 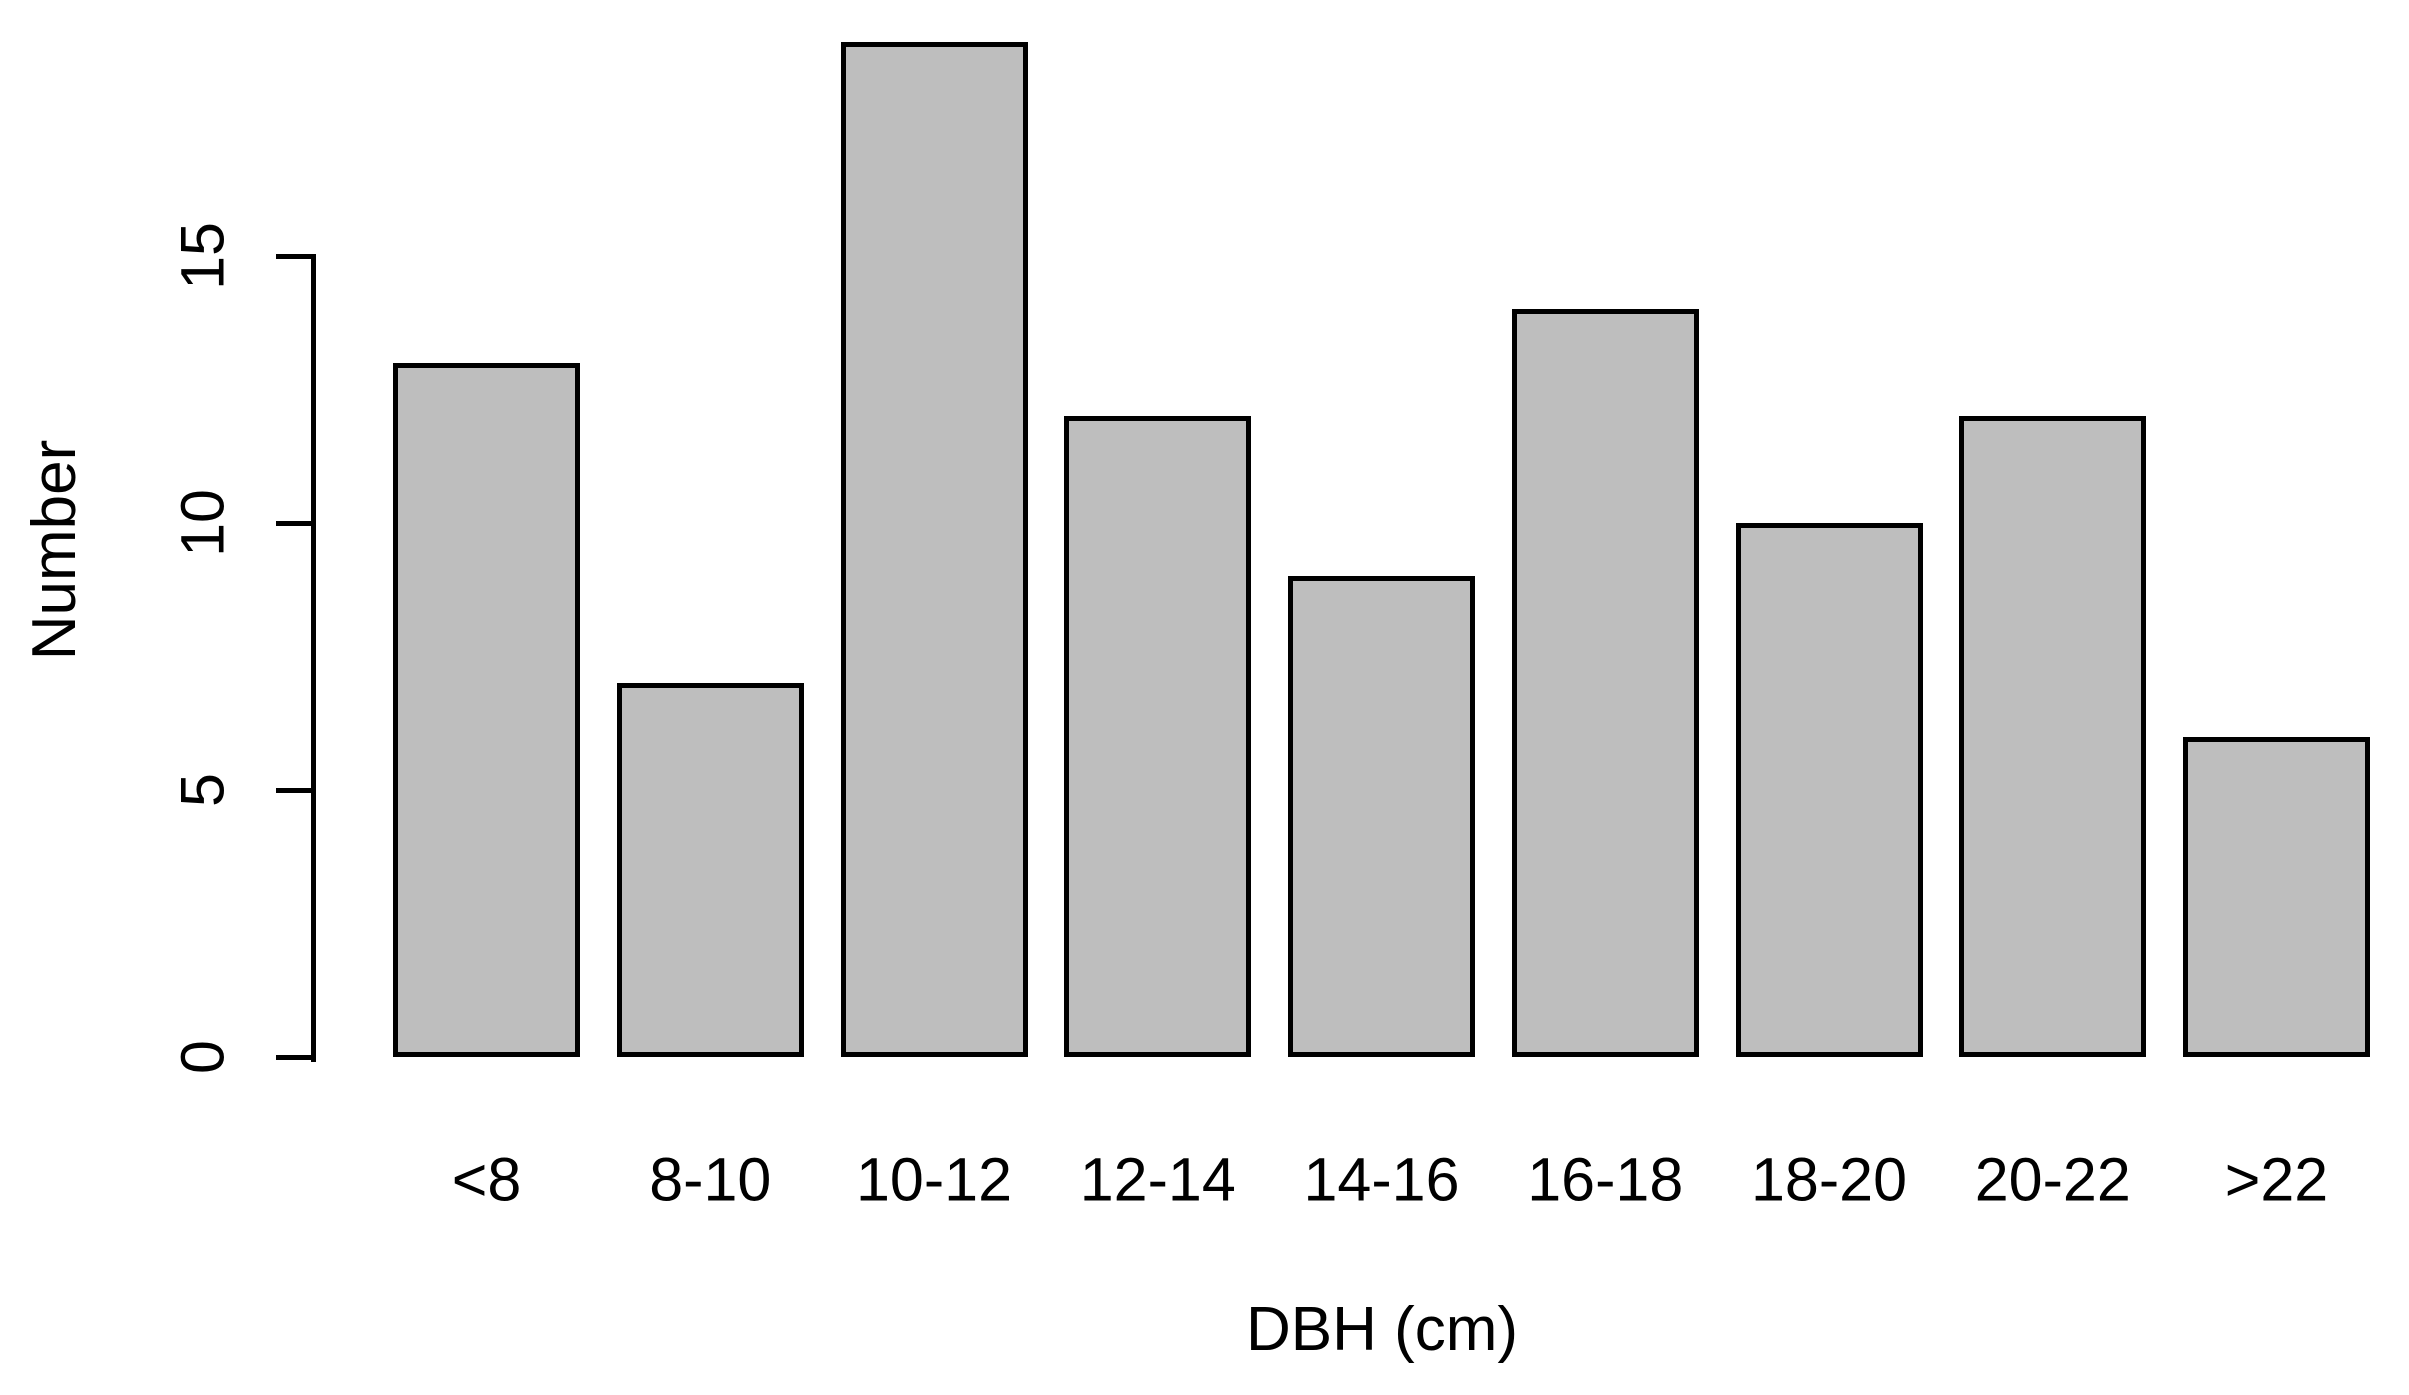 I want to click on y-axis-title: Number, so click(x=54, y=550).